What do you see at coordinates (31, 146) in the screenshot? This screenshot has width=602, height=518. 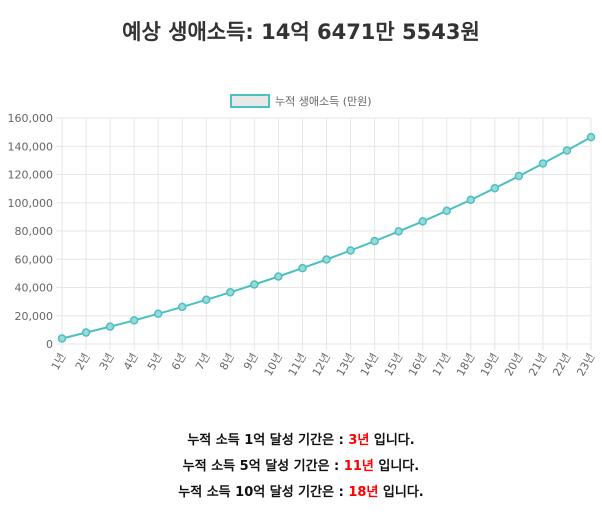 I see `y-tick-label: 140,000` at bounding box center [31, 146].